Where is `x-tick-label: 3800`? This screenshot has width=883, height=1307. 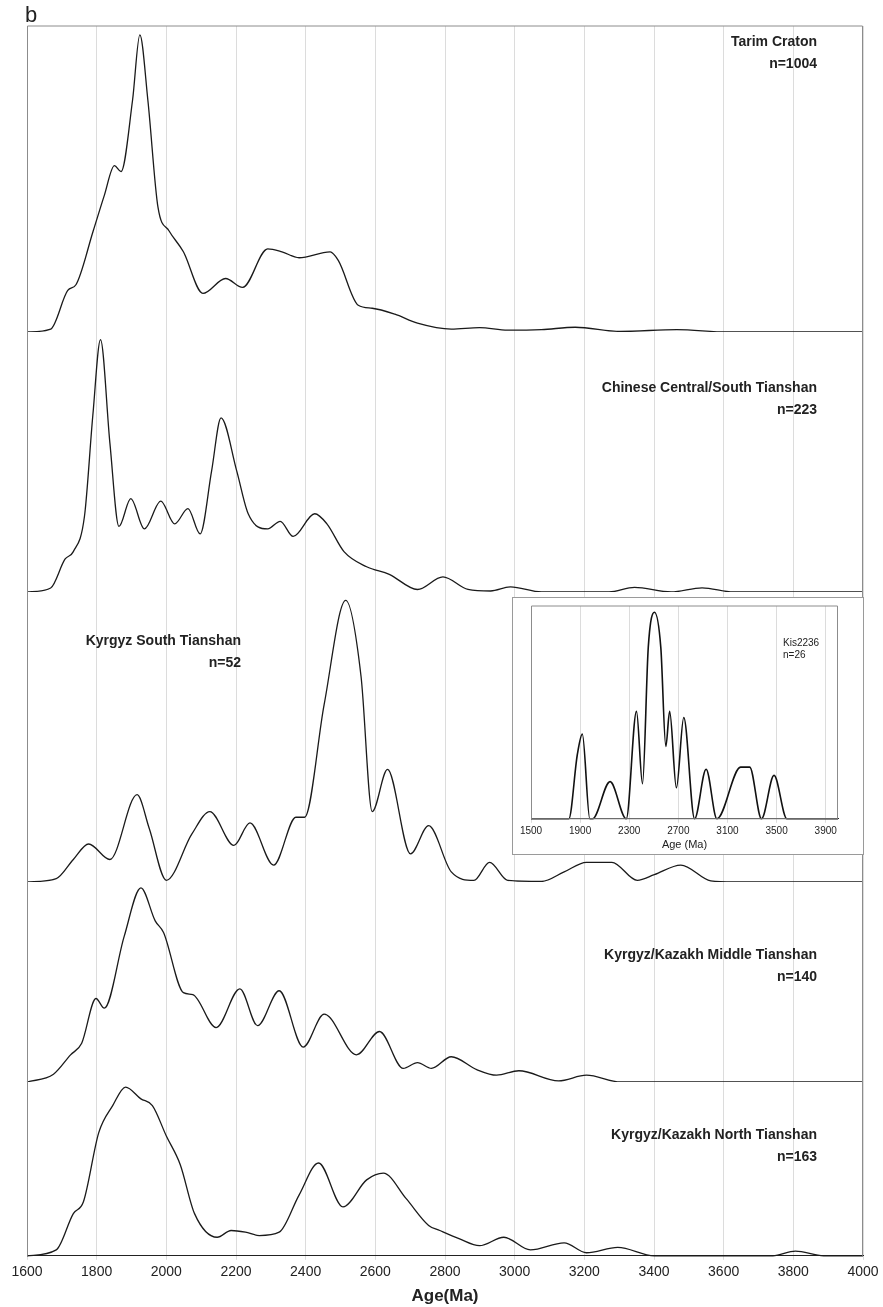
x-tick-label: 3800 is located at coordinates (793, 1271).